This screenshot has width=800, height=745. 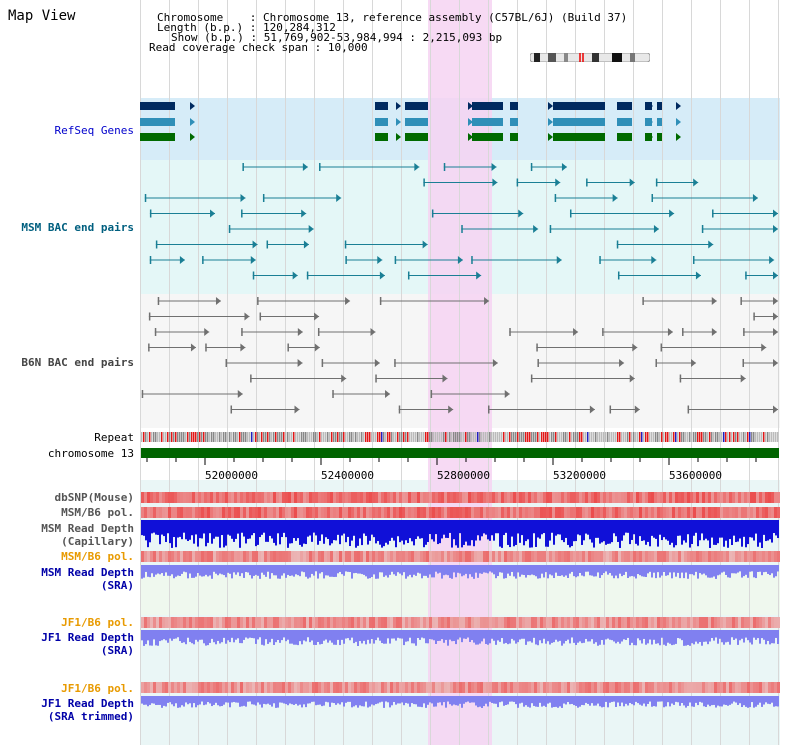 What do you see at coordinates (97, 556) in the screenshot?
I see `track-label-msm-b6-pol-2: MSM/B6 pol.` at bounding box center [97, 556].